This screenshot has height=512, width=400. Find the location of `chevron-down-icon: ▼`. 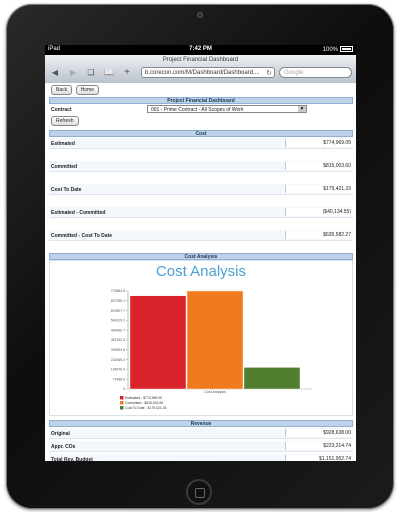

chevron-down-icon: ▼ is located at coordinates (302, 109).